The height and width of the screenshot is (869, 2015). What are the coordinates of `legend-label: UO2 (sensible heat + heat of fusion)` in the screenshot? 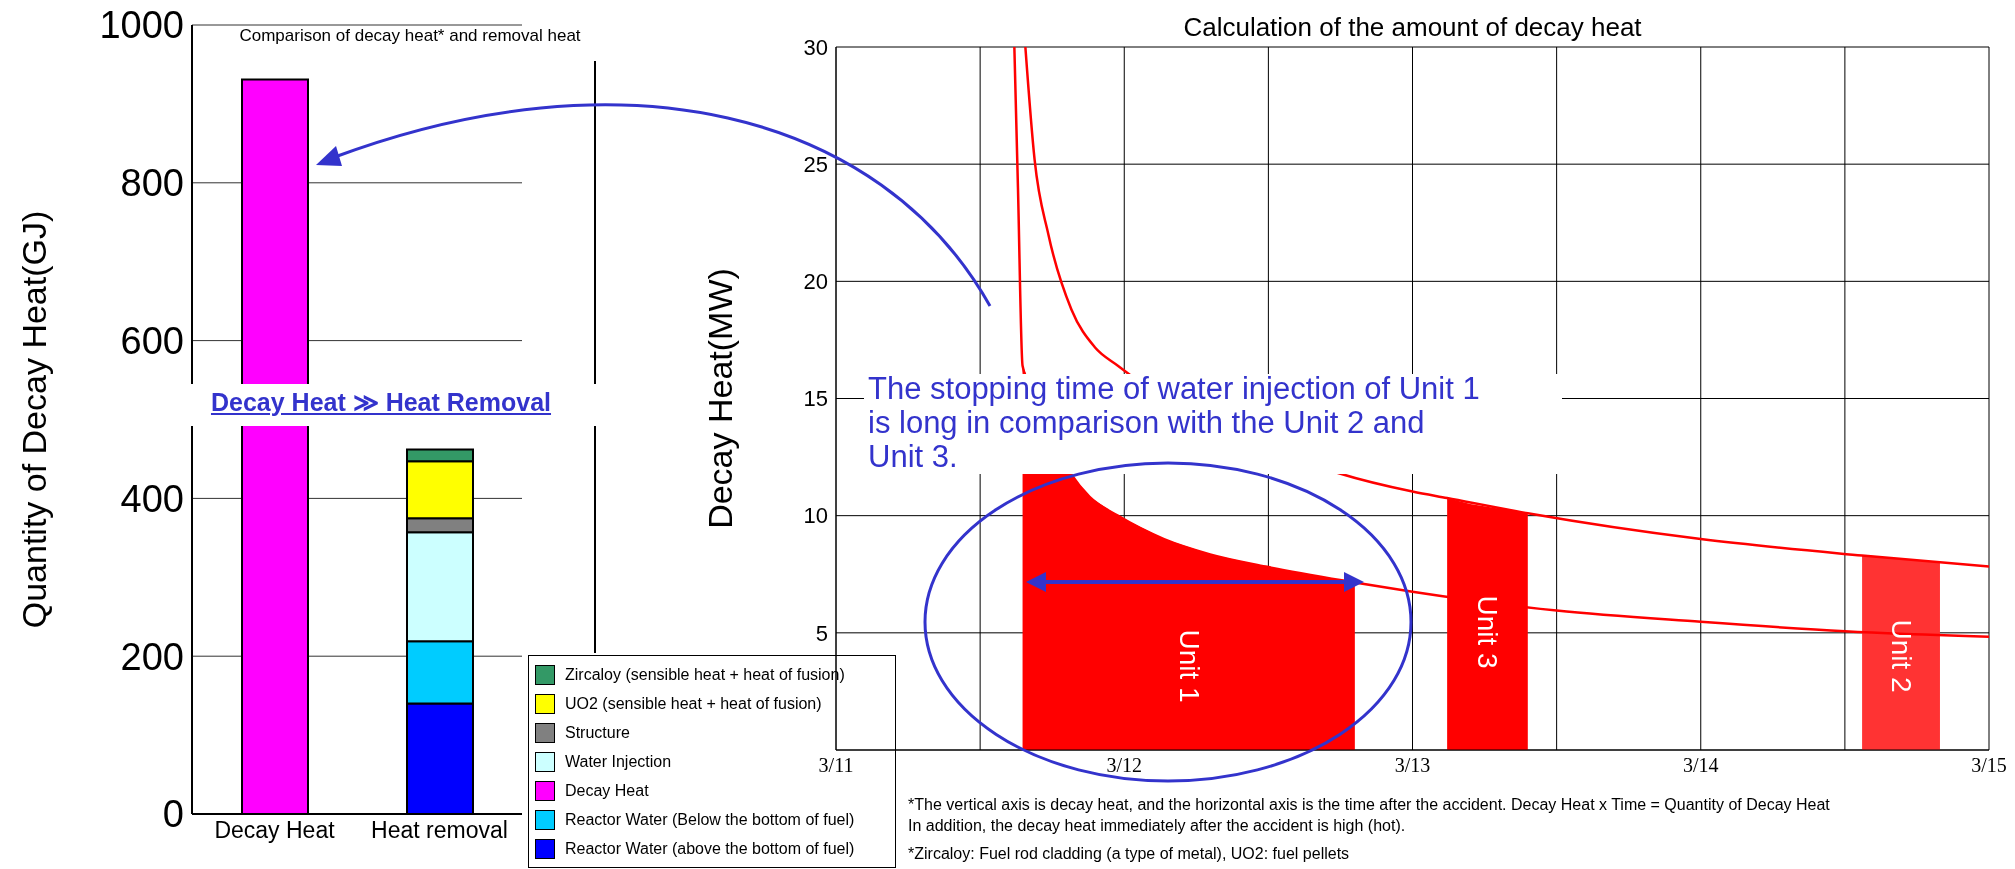 It's located at (693, 703).